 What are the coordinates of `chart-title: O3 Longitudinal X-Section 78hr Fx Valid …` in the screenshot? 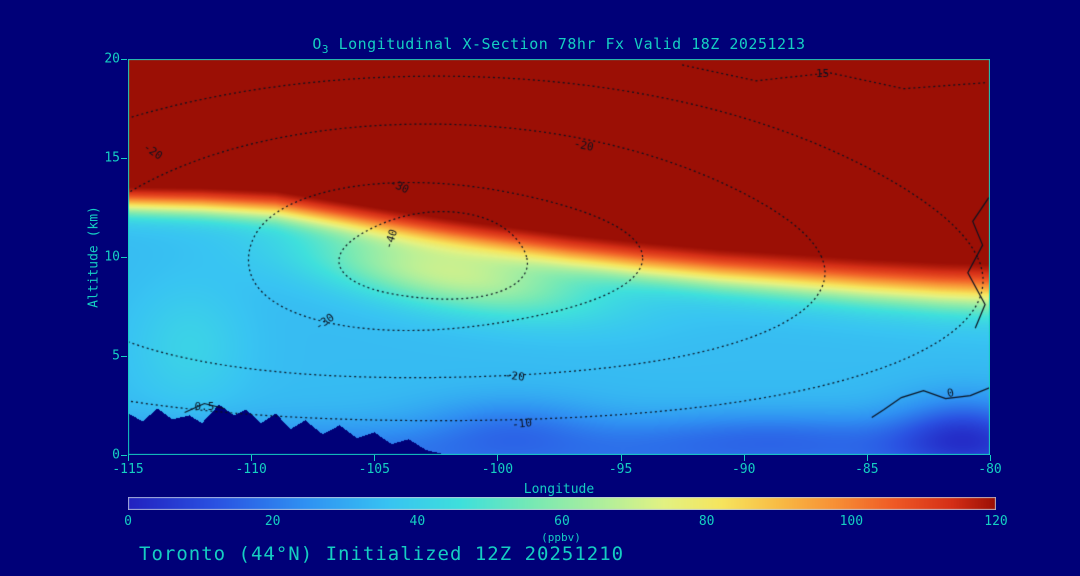 It's located at (558, 45).